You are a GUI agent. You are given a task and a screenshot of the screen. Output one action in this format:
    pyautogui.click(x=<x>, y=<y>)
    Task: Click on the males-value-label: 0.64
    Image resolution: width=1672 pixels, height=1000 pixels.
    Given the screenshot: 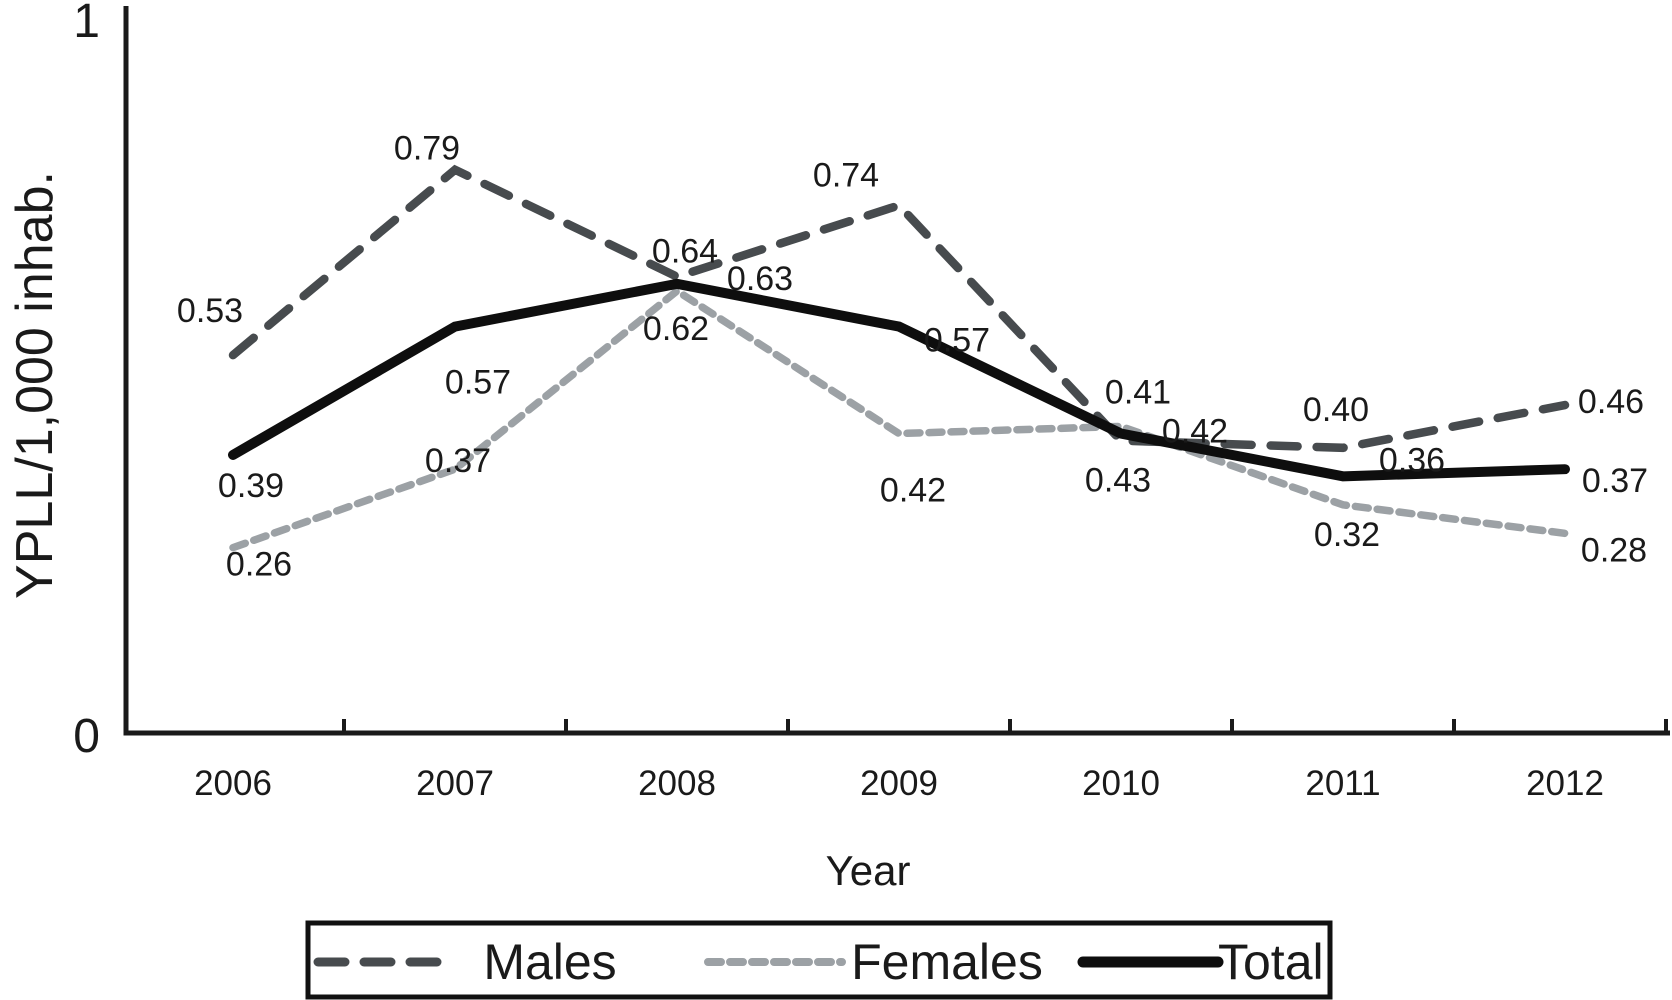 What is the action you would take?
    pyautogui.click(x=685, y=252)
    